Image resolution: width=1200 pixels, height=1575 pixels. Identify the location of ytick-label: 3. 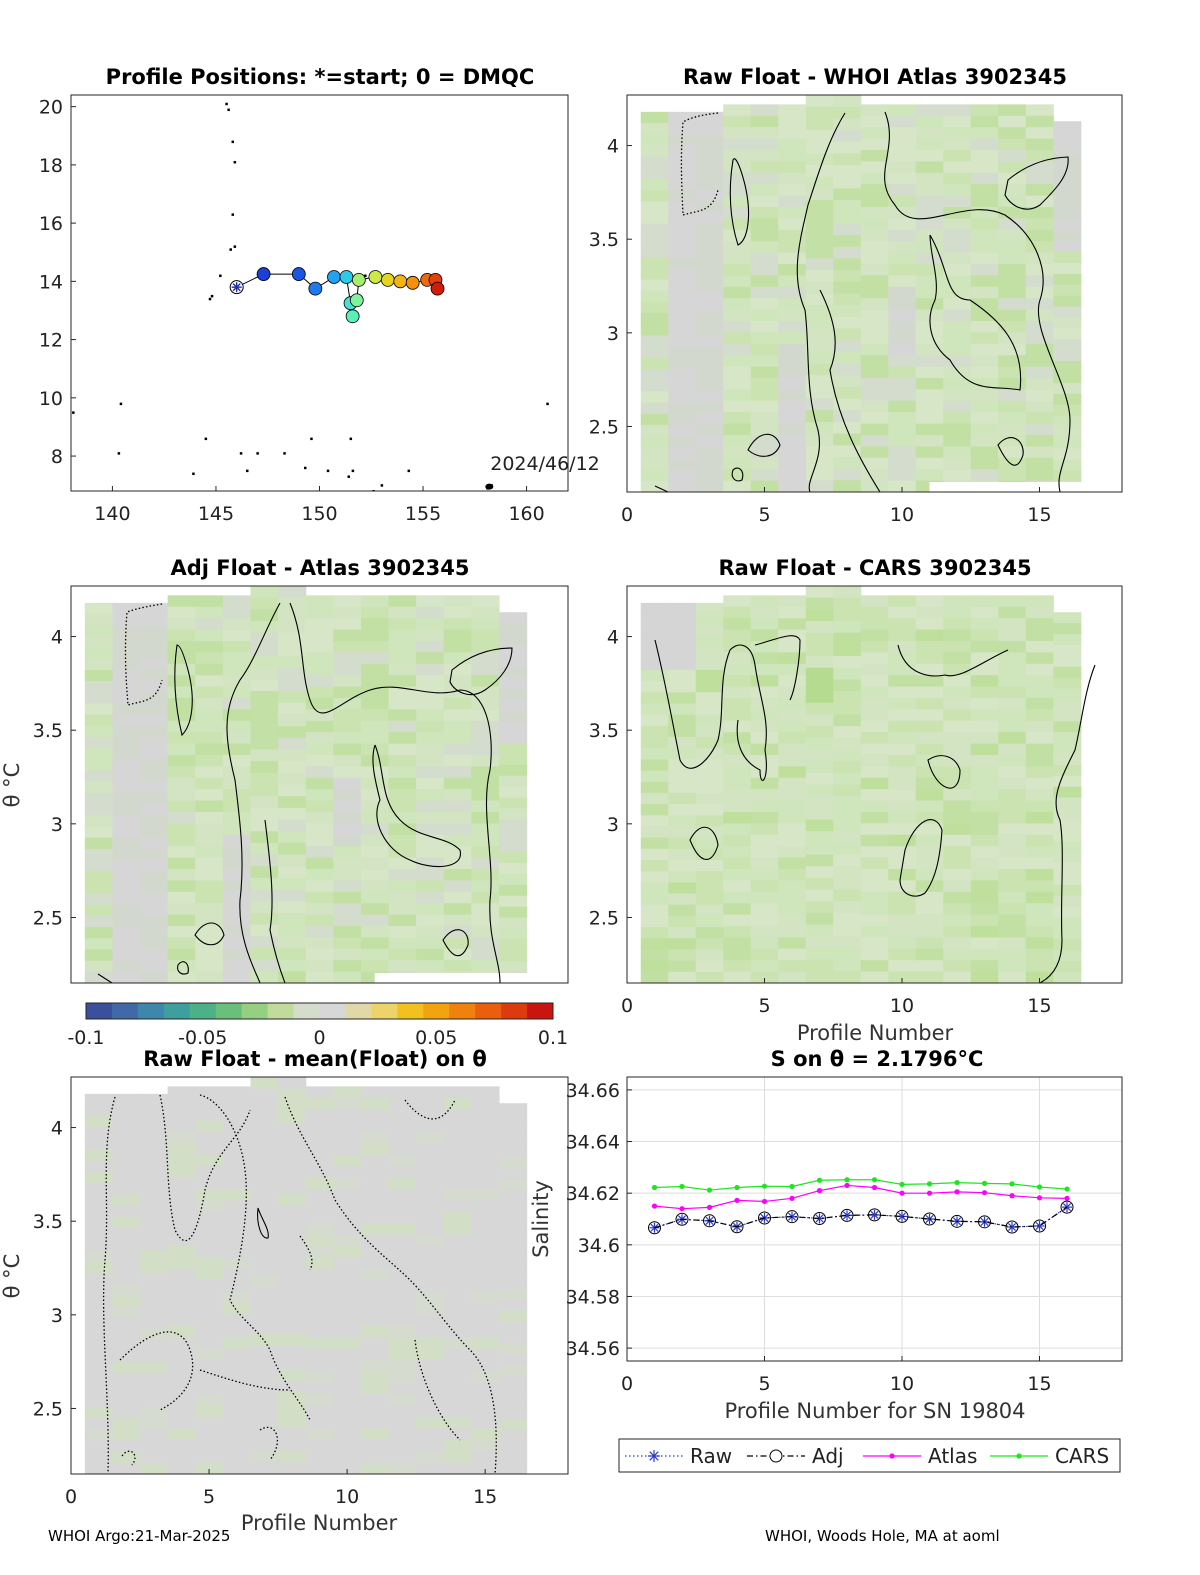
(613, 825).